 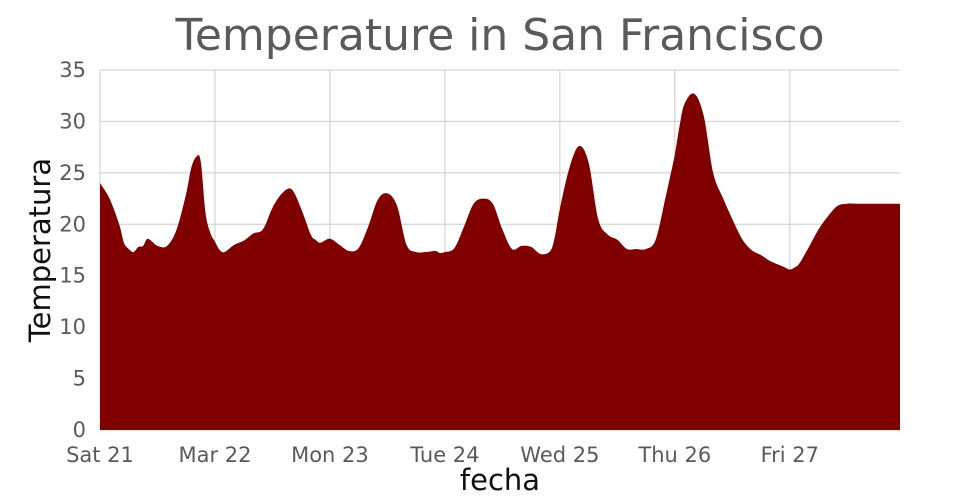 What do you see at coordinates (72, 173) in the screenshot?
I see `y-tick-label: 25` at bounding box center [72, 173].